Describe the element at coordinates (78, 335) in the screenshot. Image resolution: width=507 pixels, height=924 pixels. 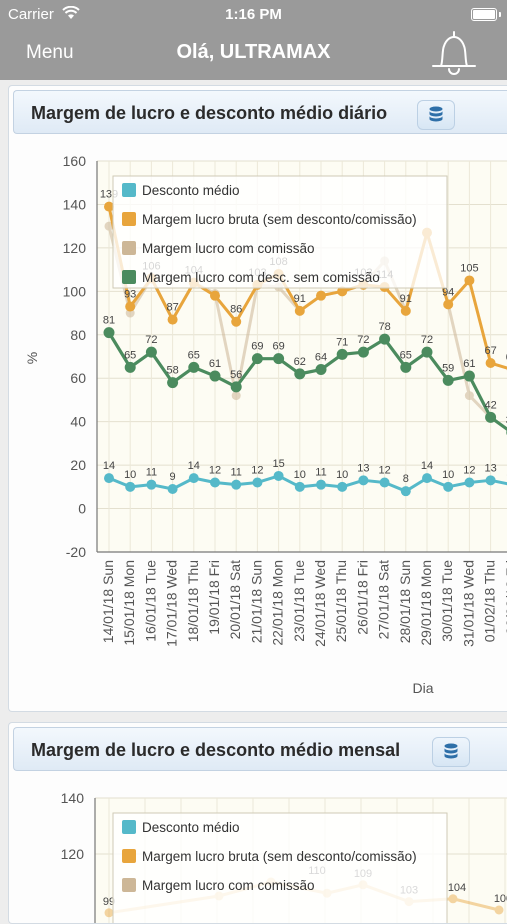
I see `y-tick-label: 80` at that location.